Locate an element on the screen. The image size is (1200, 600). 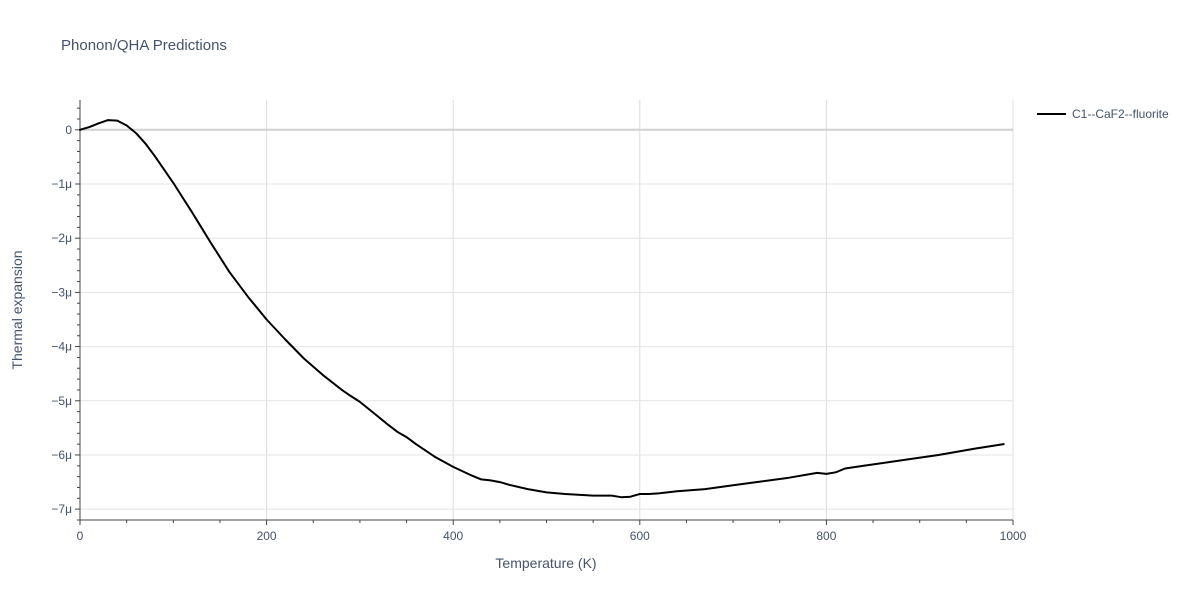
x-tick-label: 200 is located at coordinates (267, 536).